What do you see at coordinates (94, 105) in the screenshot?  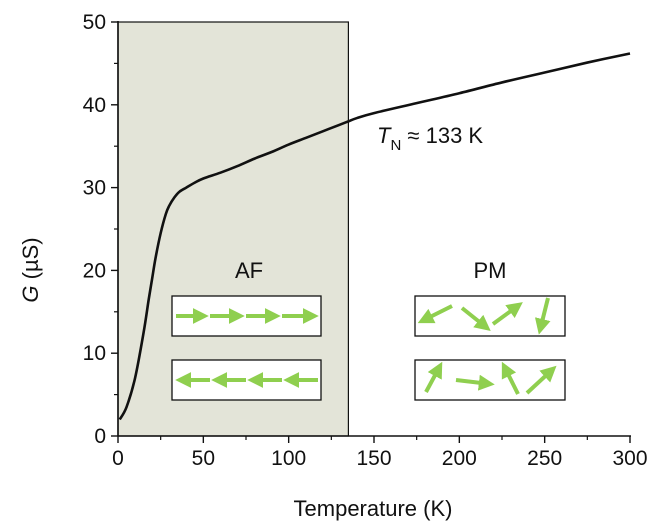 I see `y-tick-label: 40` at bounding box center [94, 105].